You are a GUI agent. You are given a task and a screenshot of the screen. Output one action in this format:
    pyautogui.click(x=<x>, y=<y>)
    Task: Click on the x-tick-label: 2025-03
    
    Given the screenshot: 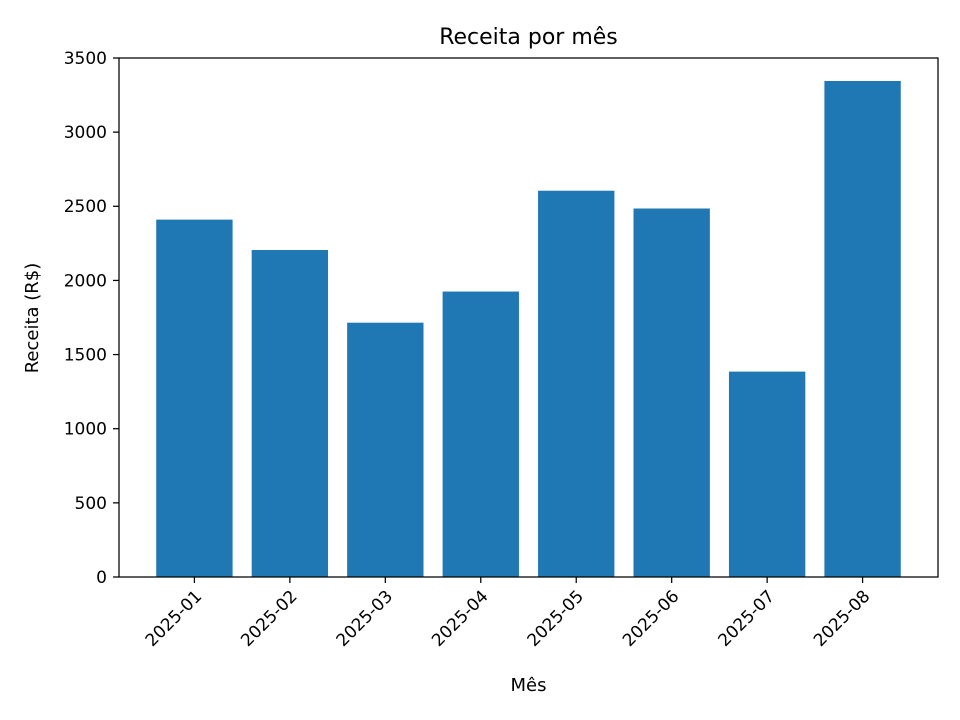 What is the action you would take?
    pyautogui.click(x=365, y=619)
    